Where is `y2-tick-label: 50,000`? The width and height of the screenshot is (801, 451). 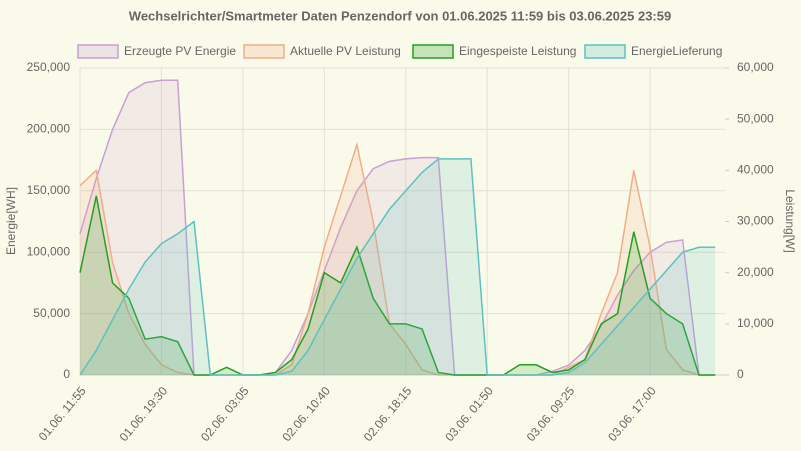
y2-tick-label: 50,000 is located at coordinates (755, 118).